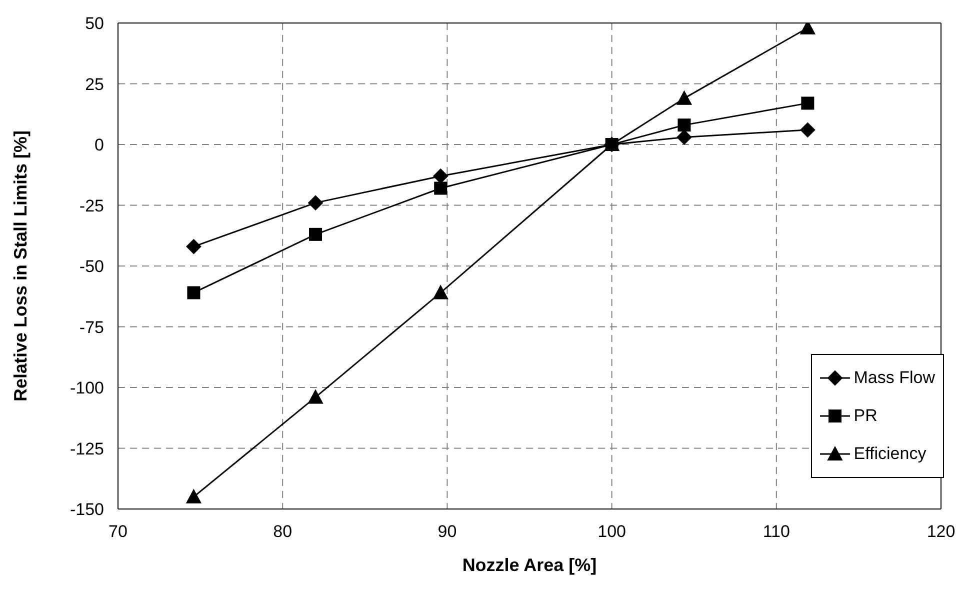 The height and width of the screenshot is (609, 968). What do you see at coordinates (447, 532) in the screenshot?
I see `x-tick-label: 90` at bounding box center [447, 532].